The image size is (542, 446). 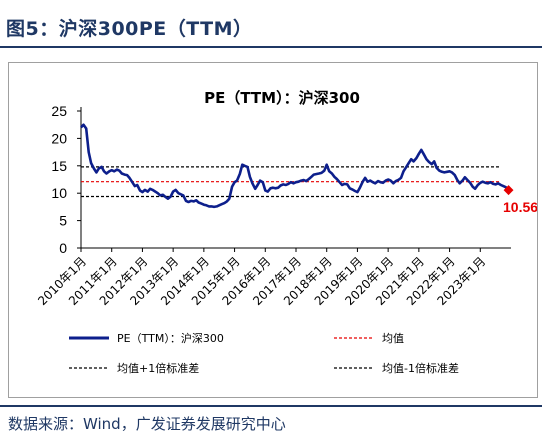 I want to click on figure-title: 图5：沪深300PE（TTM）, so click(x=129, y=29).